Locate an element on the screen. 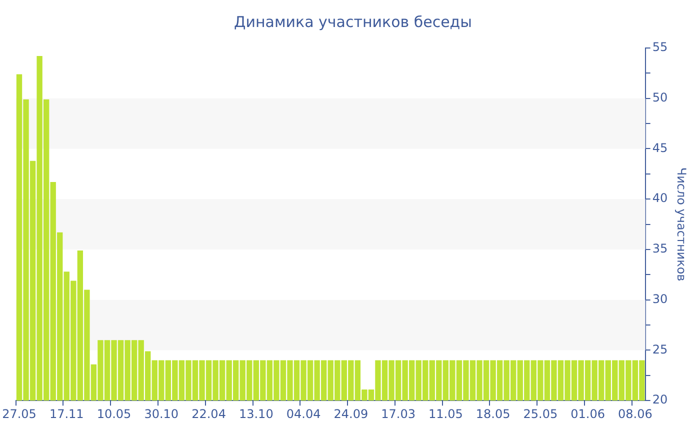  y-tick-label: 25 is located at coordinates (660, 349).